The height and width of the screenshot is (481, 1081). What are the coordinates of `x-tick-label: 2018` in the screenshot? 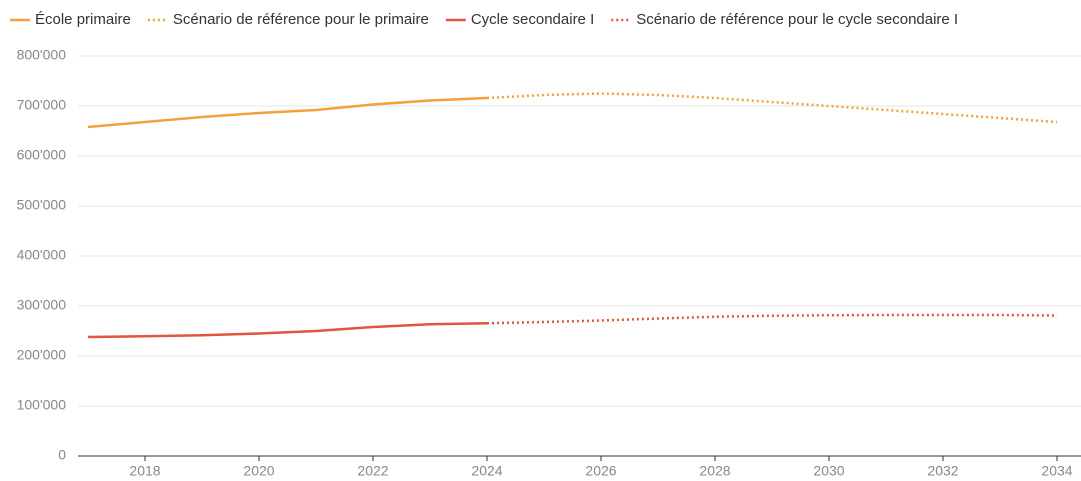 It's located at (144, 471).